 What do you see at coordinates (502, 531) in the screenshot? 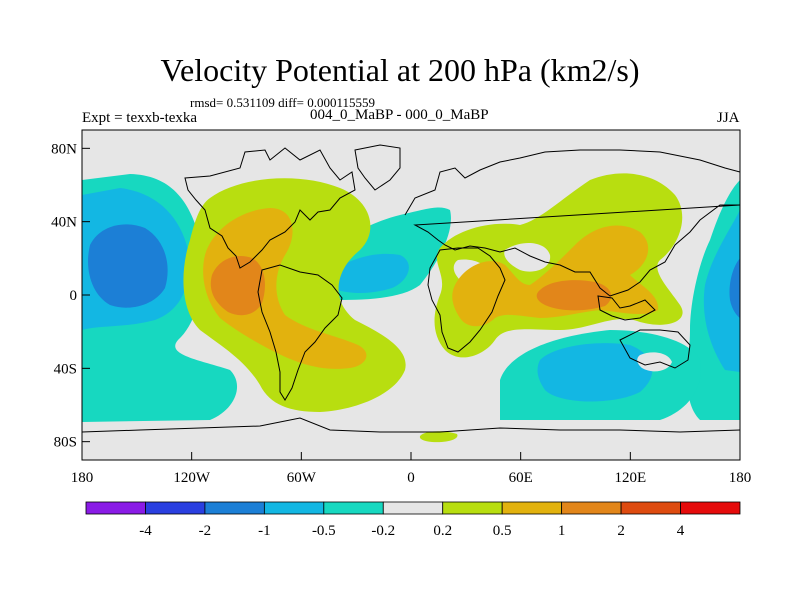
I see `colorbar-level-label: 0.5` at bounding box center [502, 531].